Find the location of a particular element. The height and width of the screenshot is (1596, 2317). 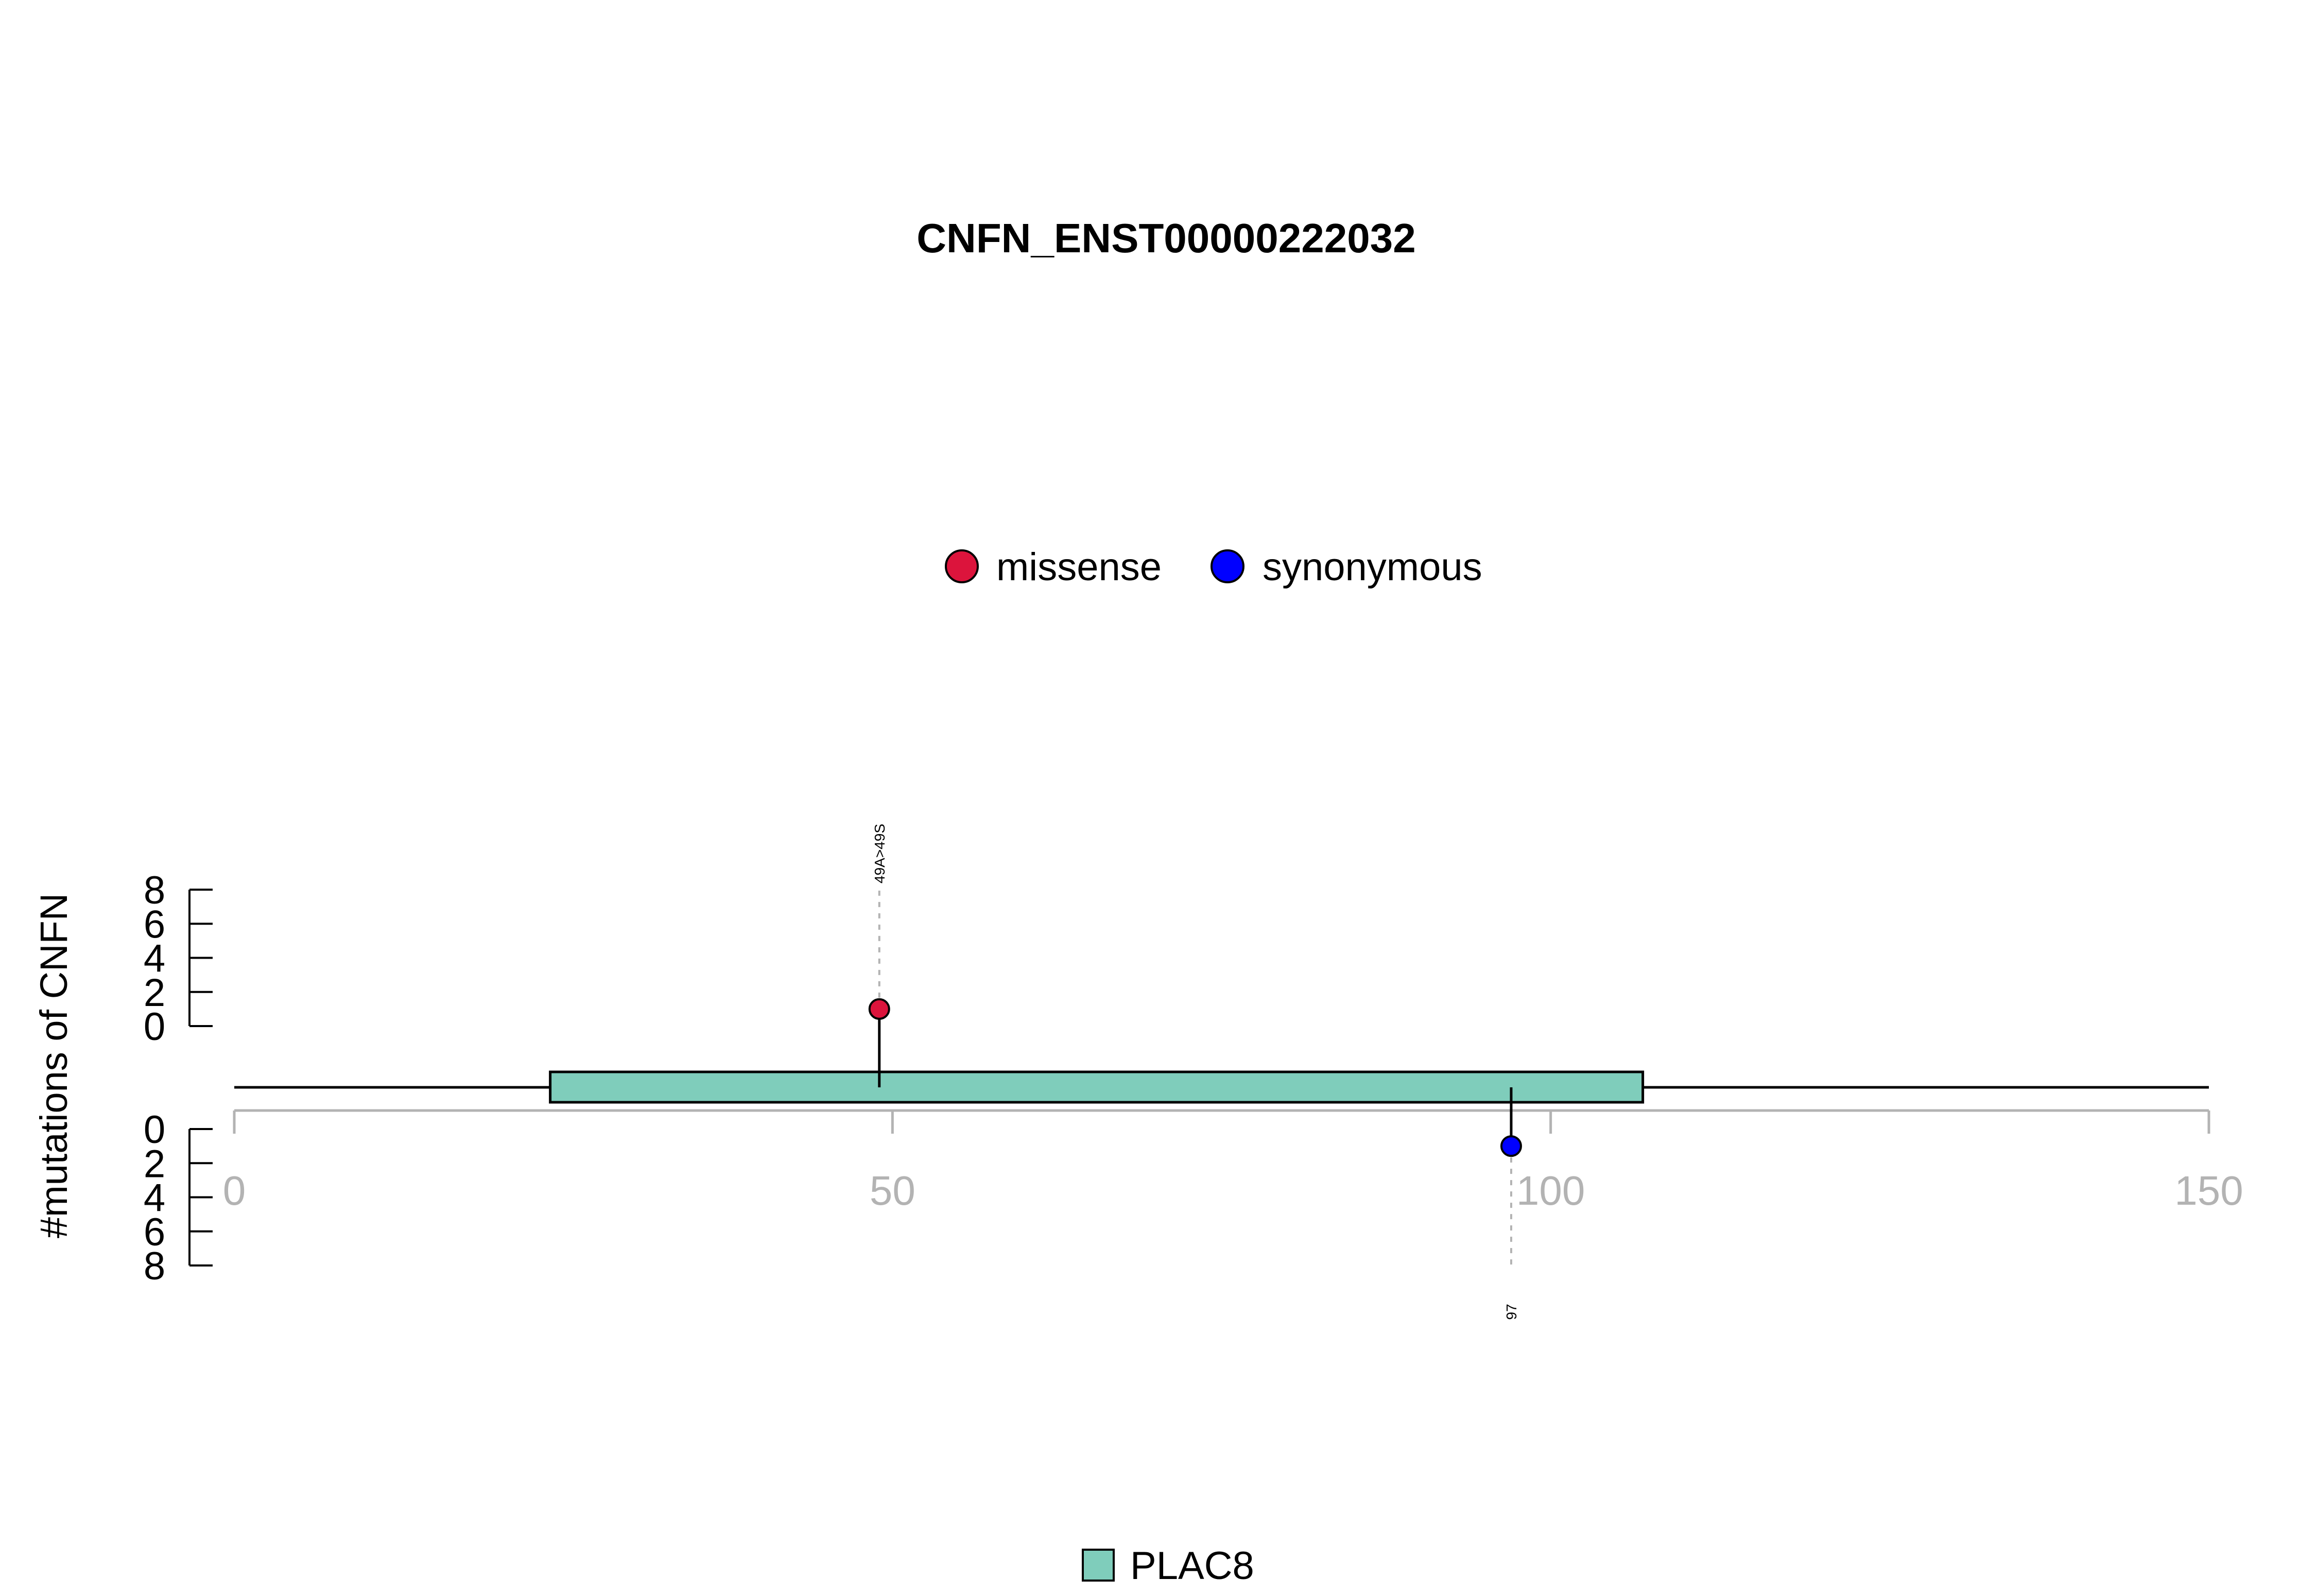

mutation-layer: 49A>49S 97 is located at coordinates (1195, 1072).